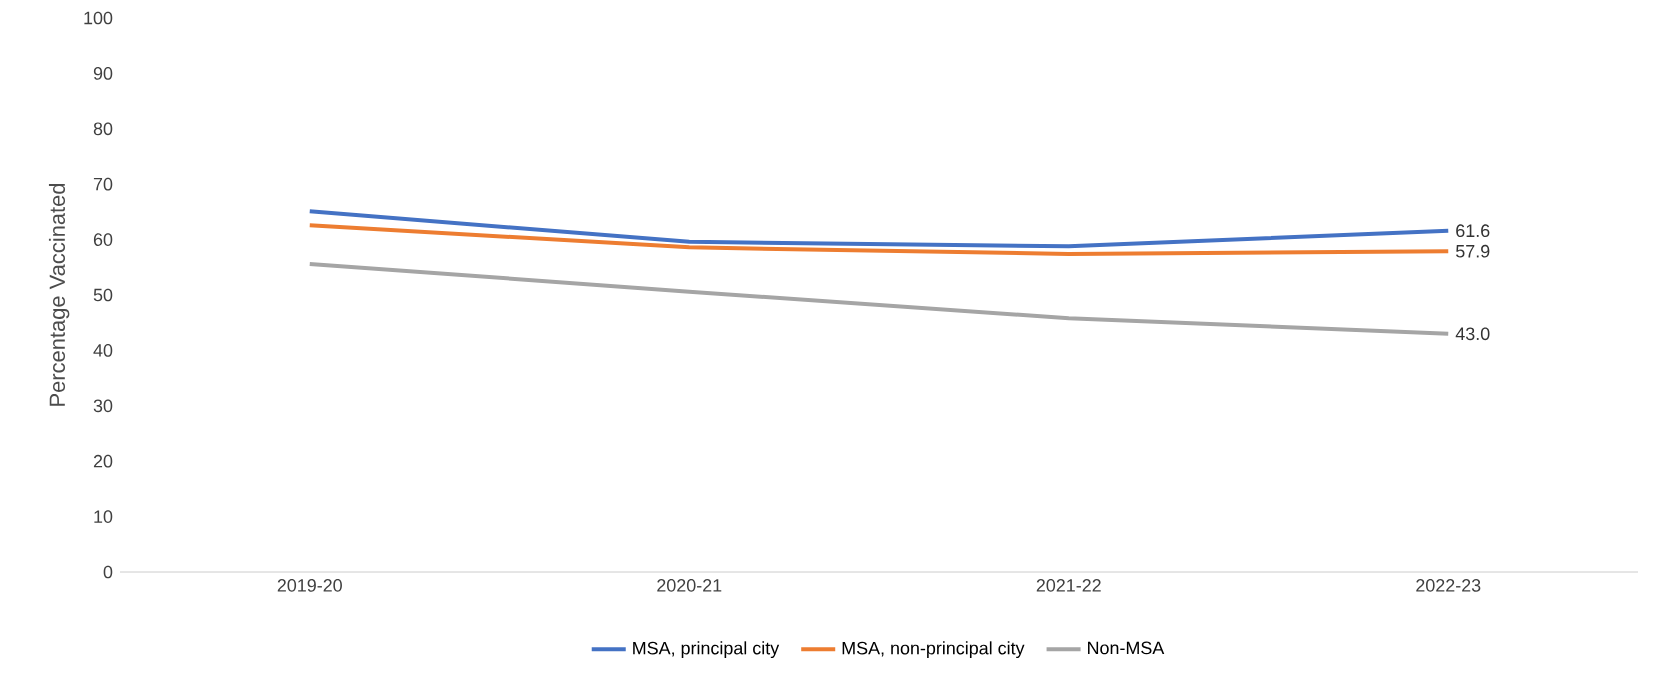 Image resolution: width=1668 pixels, height=677 pixels. I want to click on data-label: 61.6, so click(1473, 231).